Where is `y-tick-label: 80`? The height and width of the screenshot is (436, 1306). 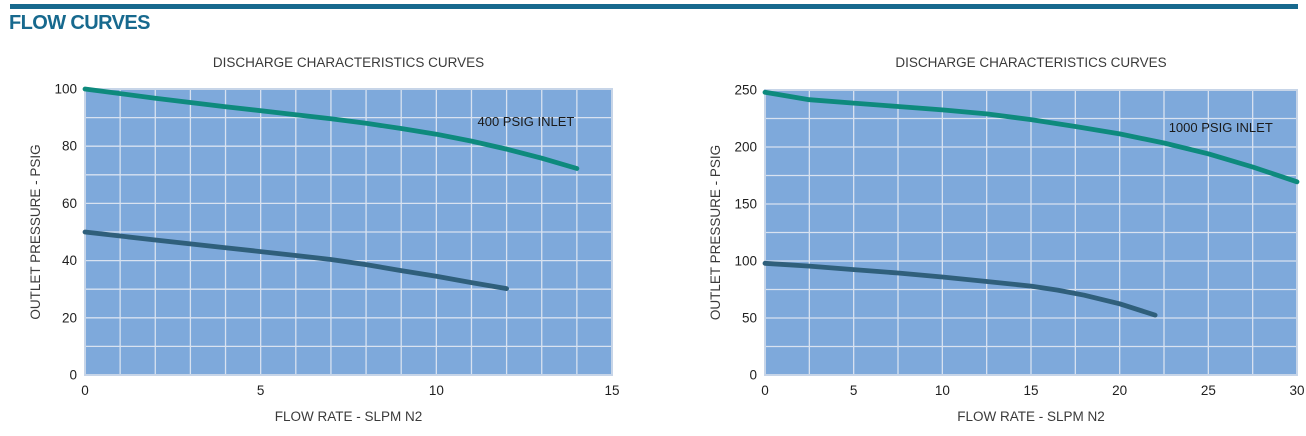 y-tick-label: 80 is located at coordinates (69, 146).